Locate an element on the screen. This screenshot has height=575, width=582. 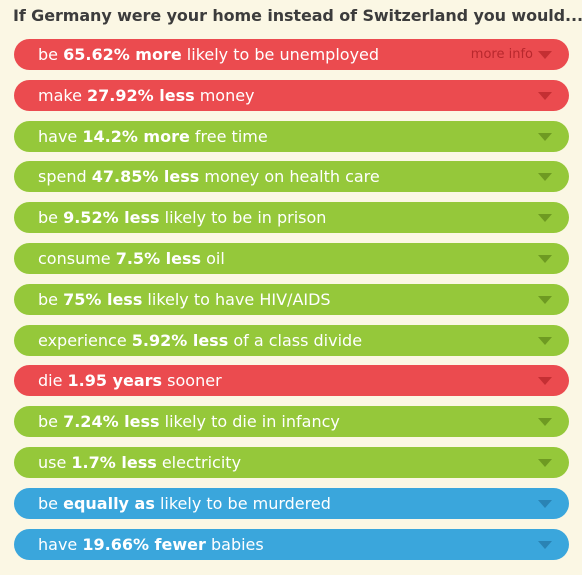
row-text-suffix: likely to have HIV/AIDS is located at coordinates (236, 299).